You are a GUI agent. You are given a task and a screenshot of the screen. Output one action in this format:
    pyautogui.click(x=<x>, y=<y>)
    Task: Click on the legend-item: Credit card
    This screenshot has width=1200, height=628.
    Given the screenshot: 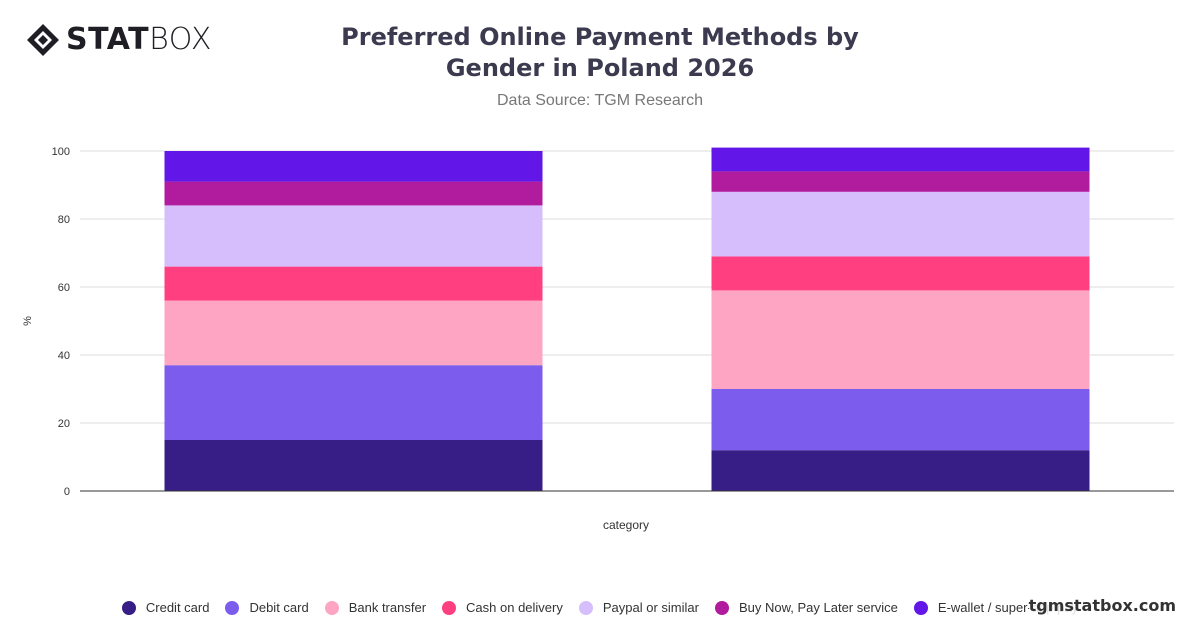 What is the action you would take?
    pyautogui.click(x=165, y=607)
    